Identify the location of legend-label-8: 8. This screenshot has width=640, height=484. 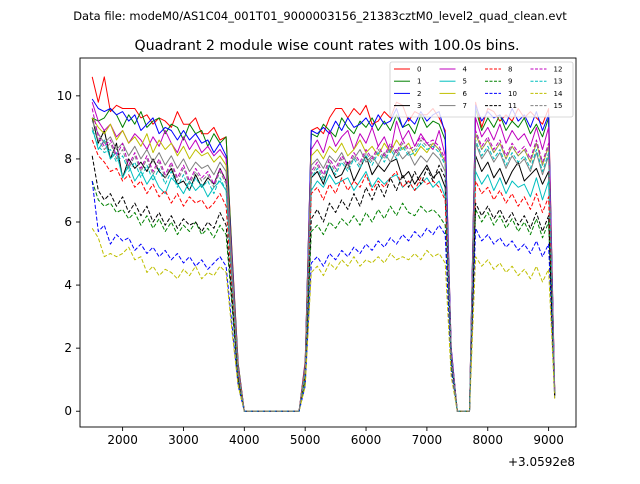
(510, 70).